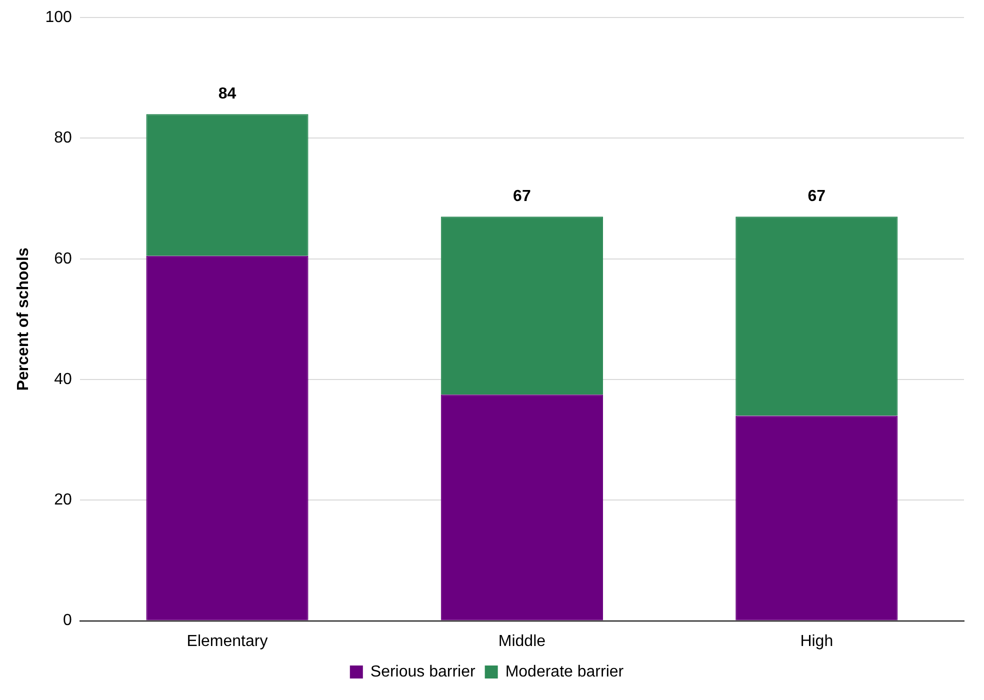 The image size is (984, 700). I want to click on y-tick-label: 100, so click(58, 17).